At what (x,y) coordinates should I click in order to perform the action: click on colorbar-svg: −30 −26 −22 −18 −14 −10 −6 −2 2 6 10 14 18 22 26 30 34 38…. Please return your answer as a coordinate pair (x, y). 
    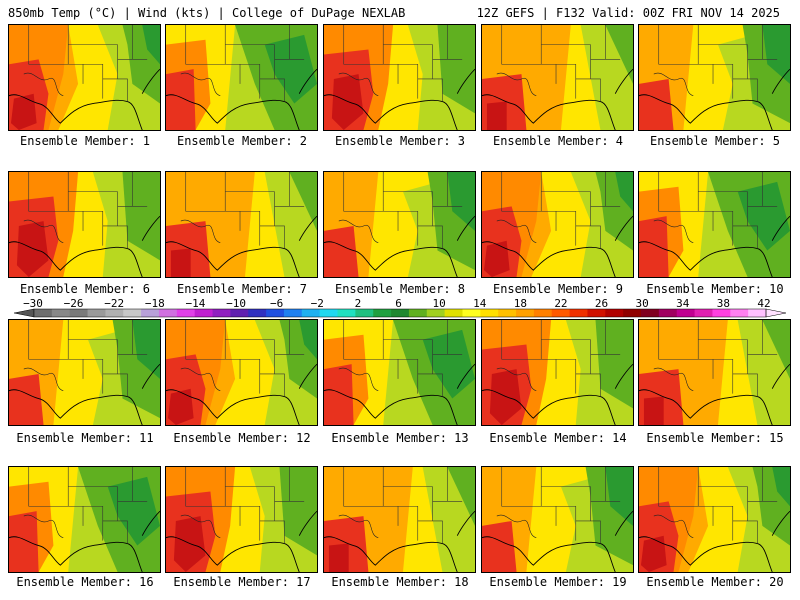
    Looking at the image, I should click on (400, 307).